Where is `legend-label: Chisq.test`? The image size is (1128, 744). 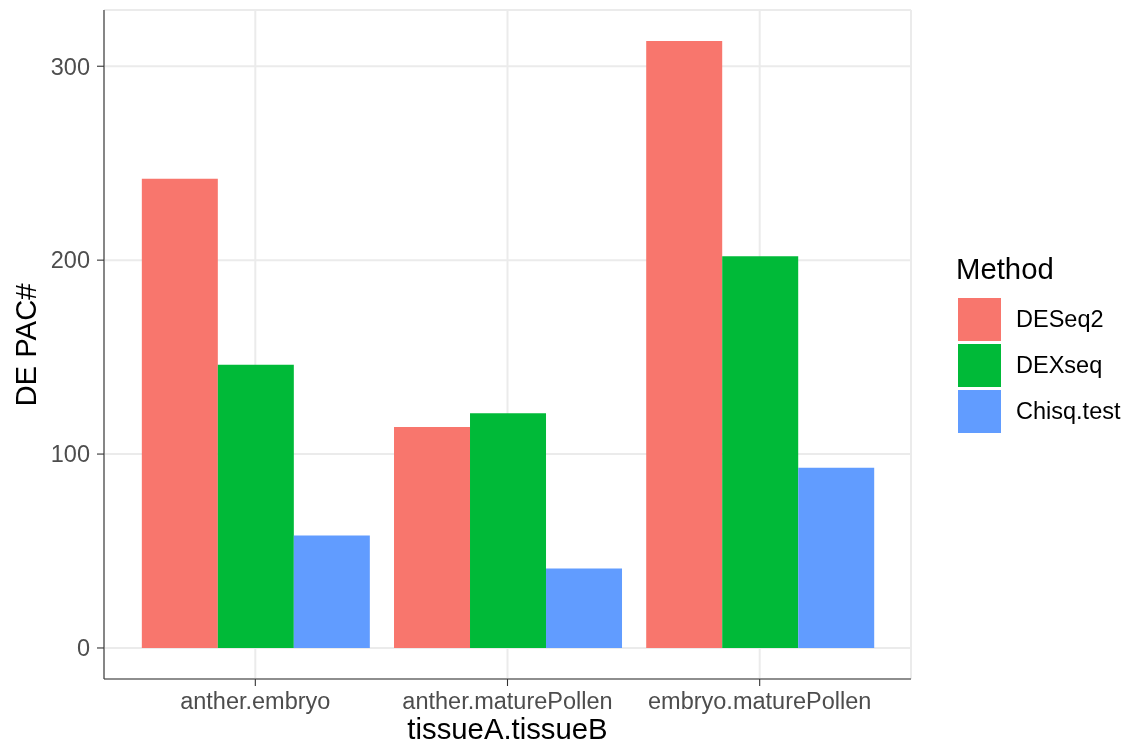
legend-label: Chisq.test is located at coordinates (1068, 410).